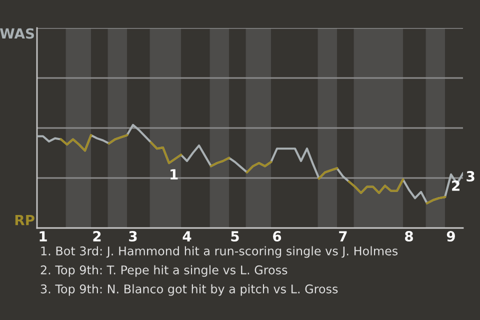 The height and width of the screenshot is (320, 480). What do you see at coordinates (43, 236) in the screenshot?
I see `x-tick-label: 1` at bounding box center [43, 236].